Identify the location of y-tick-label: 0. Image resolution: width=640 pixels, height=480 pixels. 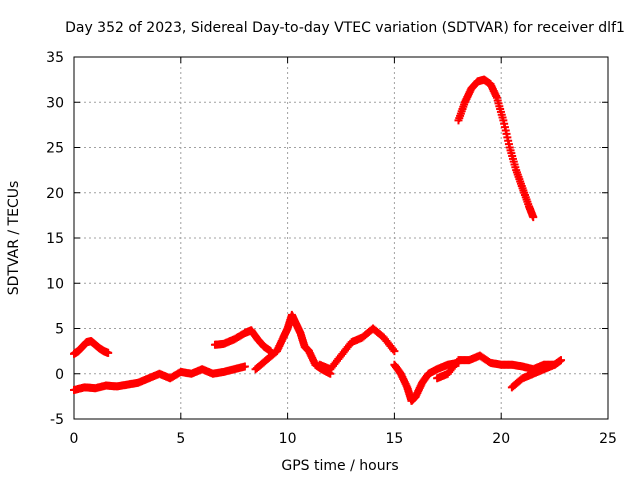
(59, 375).